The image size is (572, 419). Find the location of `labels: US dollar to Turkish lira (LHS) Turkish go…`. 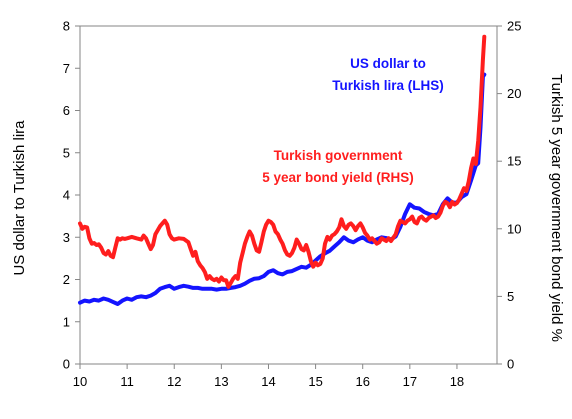

labels: US dollar to Turkish lira (LHS) Turkish go… is located at coordinates (353, 120).